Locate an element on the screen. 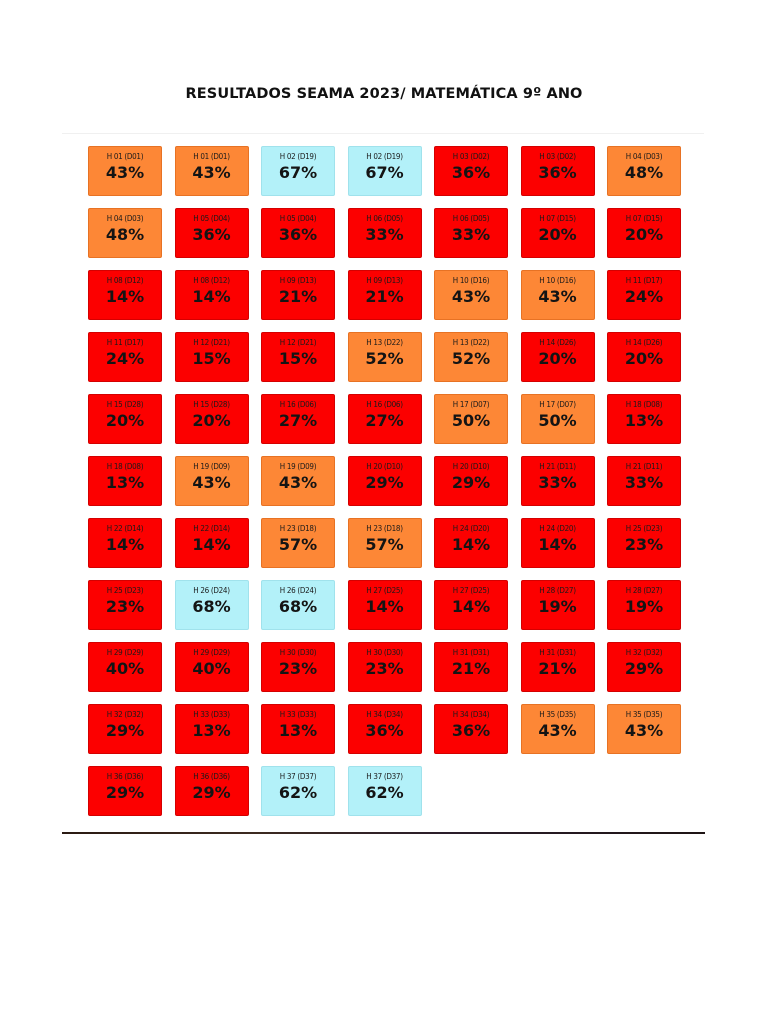  result-cell: H 02 (D19) 67% is located at coordinates (298, 171).